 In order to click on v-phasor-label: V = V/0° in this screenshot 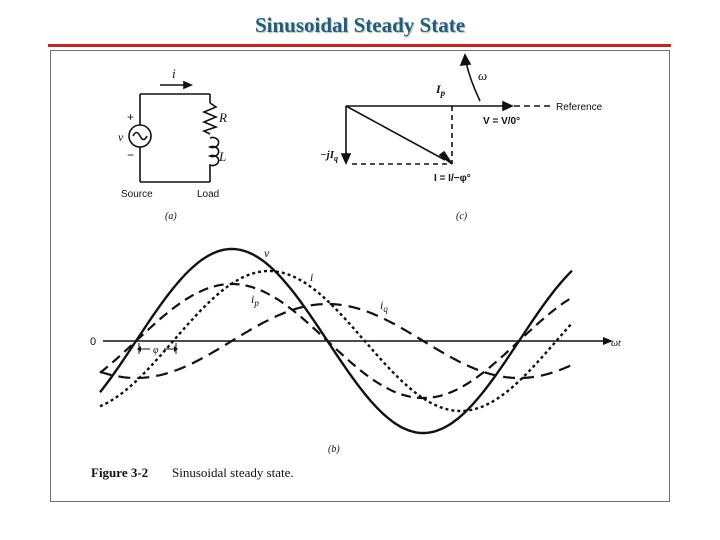, I will do `click(501, 121)`.